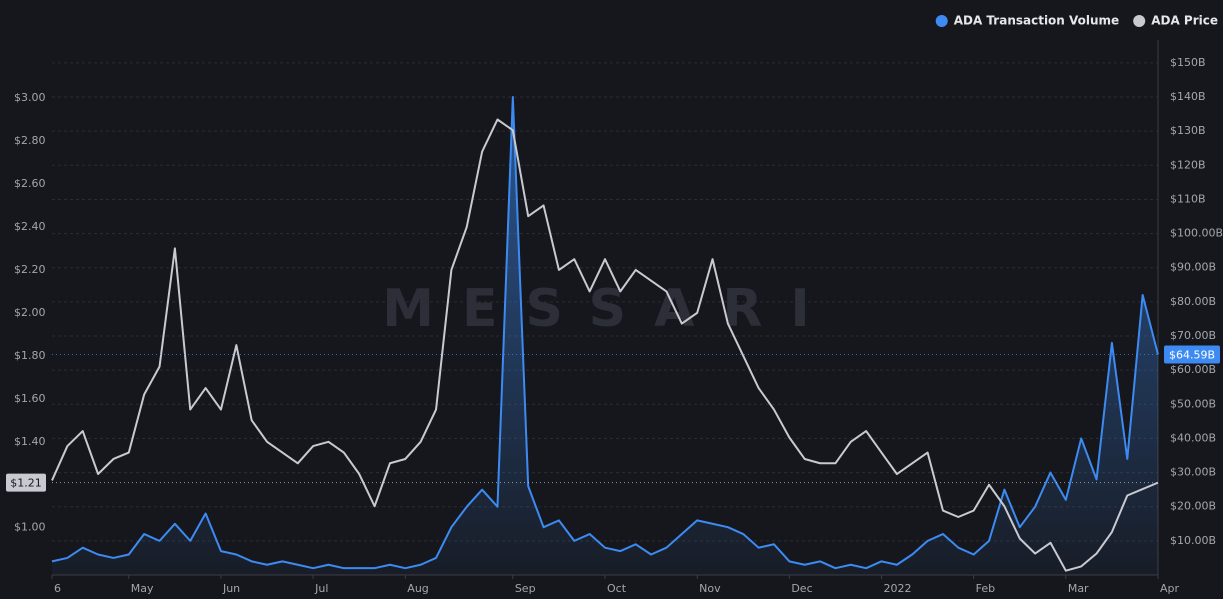  I want to click on watermark: MESSARI, so click(609, 309).